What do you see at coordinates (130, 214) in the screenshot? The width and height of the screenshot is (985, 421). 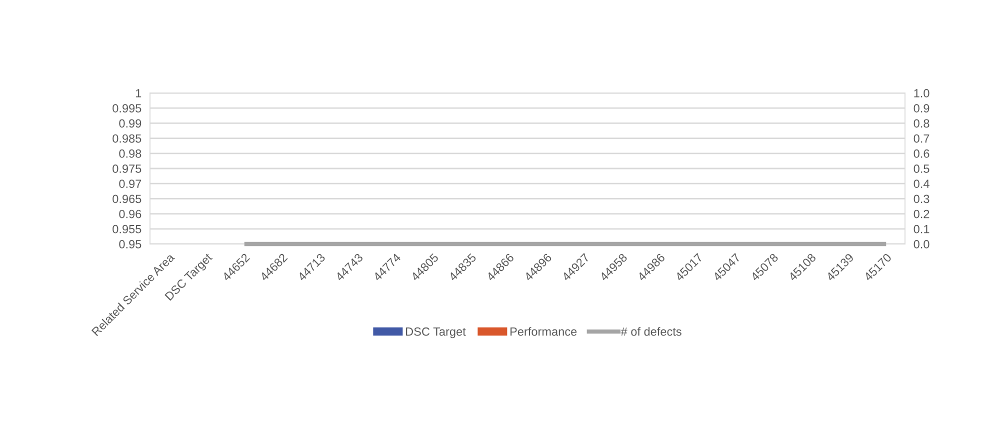 I see `y-tick-label: 0.96` at bounding box center [130, 214].